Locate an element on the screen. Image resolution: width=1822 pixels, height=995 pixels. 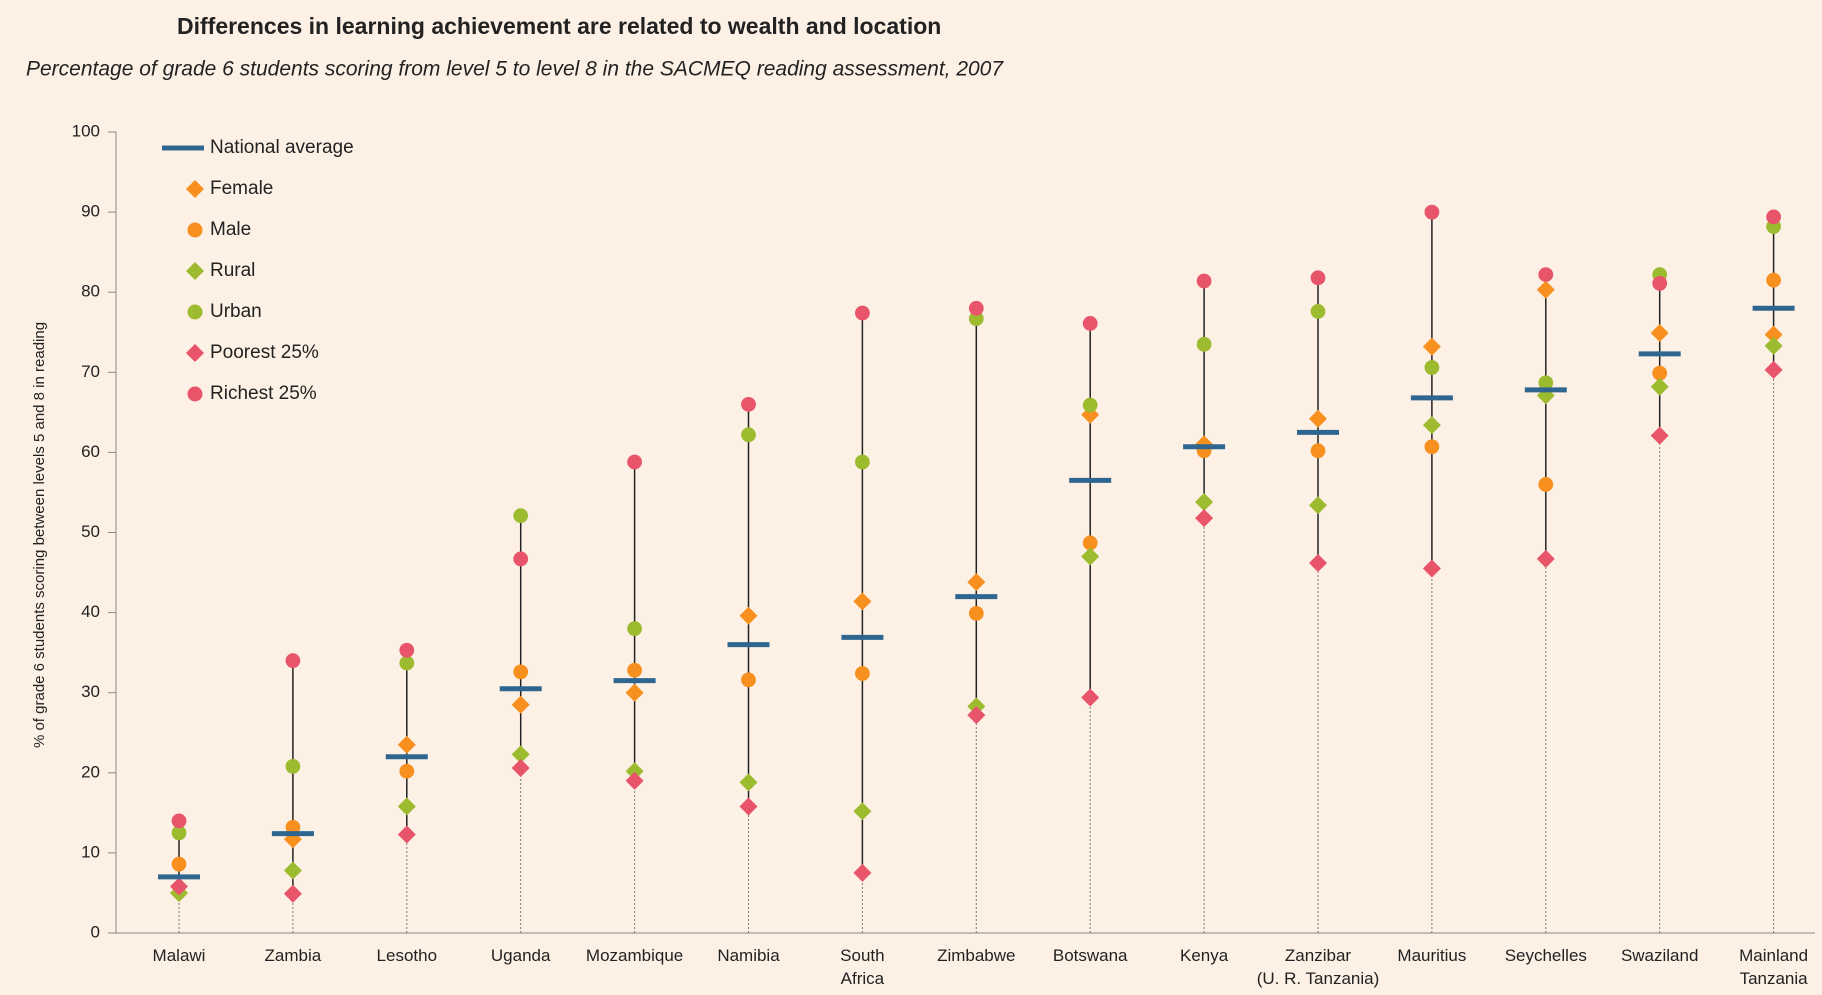
y-tick-label: 90 is located at coordinates (90, 211).